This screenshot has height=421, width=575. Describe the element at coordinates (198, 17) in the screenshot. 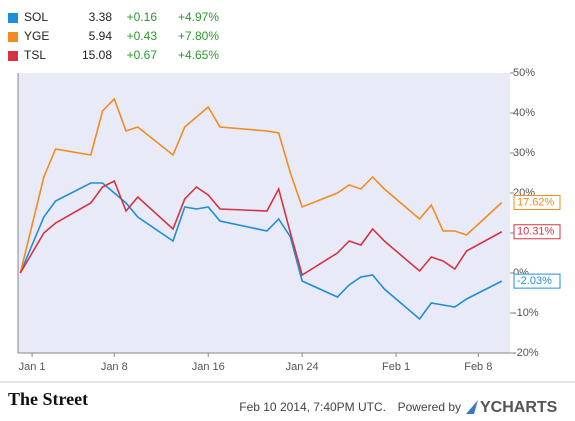

I see `legend-change-pct: +4.97%` at that location.